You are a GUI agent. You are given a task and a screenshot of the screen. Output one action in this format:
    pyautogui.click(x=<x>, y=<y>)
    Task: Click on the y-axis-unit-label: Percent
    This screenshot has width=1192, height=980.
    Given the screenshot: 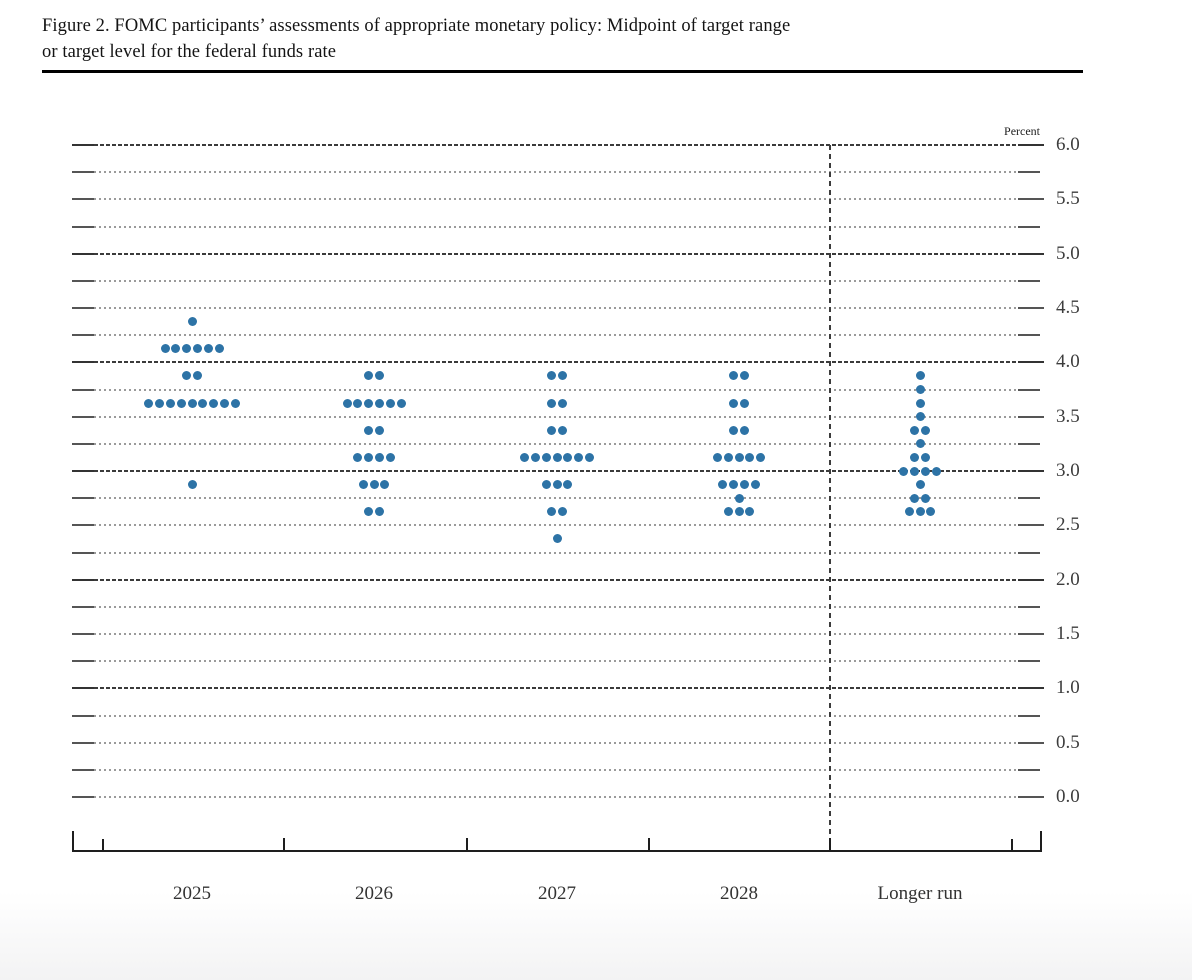 What is the action you would take?
    pyautogui.click(x=1022, y=131)
    